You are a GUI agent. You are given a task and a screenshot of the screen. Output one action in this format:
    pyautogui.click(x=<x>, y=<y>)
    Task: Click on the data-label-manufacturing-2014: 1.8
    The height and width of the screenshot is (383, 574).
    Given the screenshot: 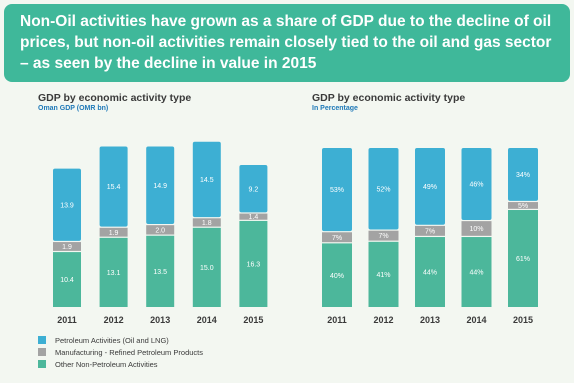 What is the action you would take?
    pyautogui.click(x=207, y=223)
    